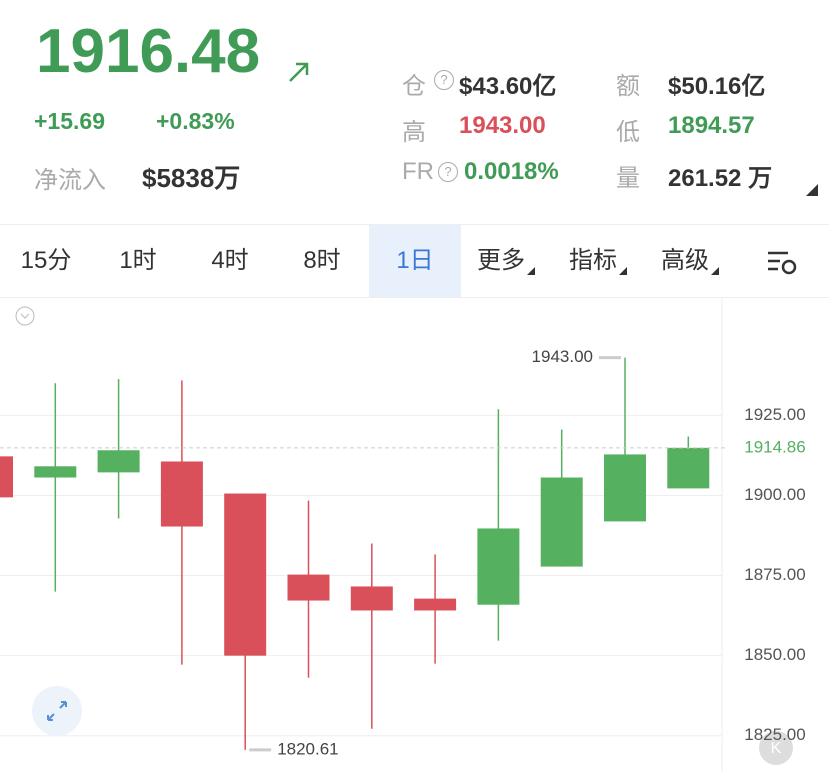  Describe the element at coordinates (508, 86) in the screenshot. I see `stat-value: $43.60亿` at that location.